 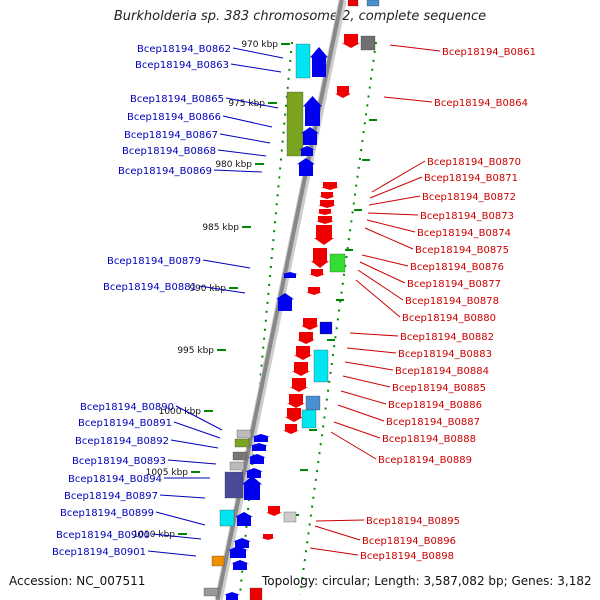 I want to click on left-gene-label: Bcep18194_B0862, so click(x=184, y=49).